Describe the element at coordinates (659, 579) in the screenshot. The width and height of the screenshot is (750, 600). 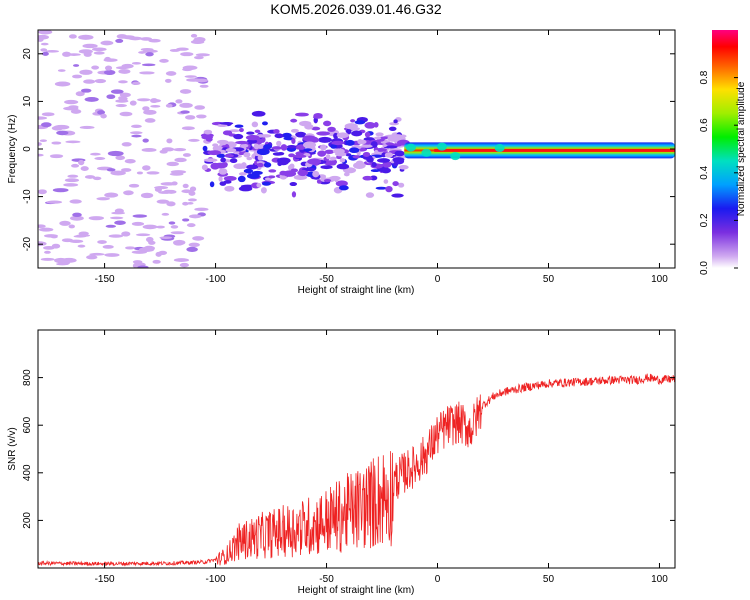
I see `line-x-tick-label: 100` at that location.